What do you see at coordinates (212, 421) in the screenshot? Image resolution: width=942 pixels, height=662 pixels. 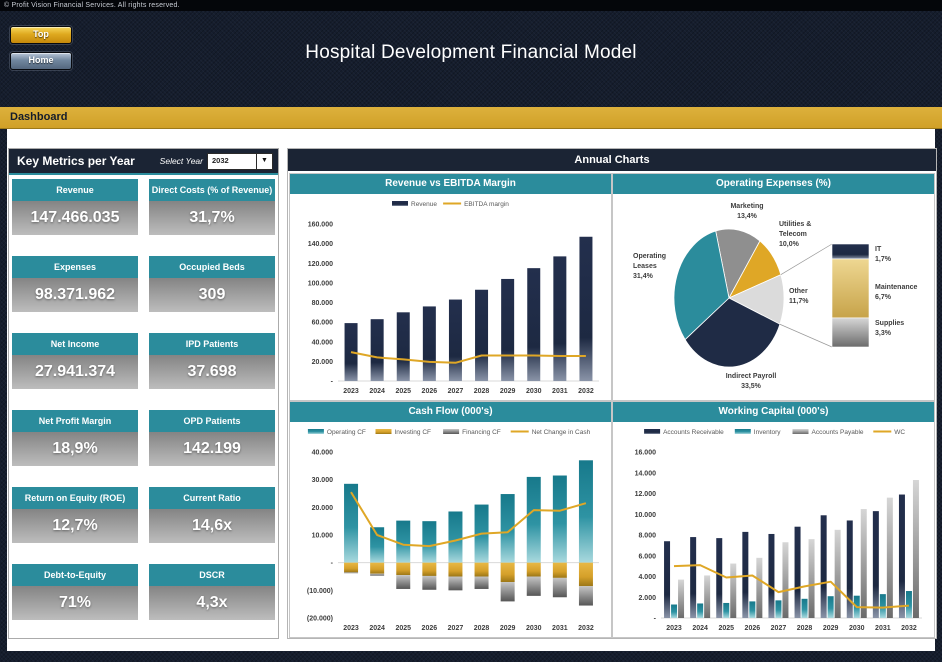 I see `metric-label: OPD Patients` at bounding box center [212, 421].